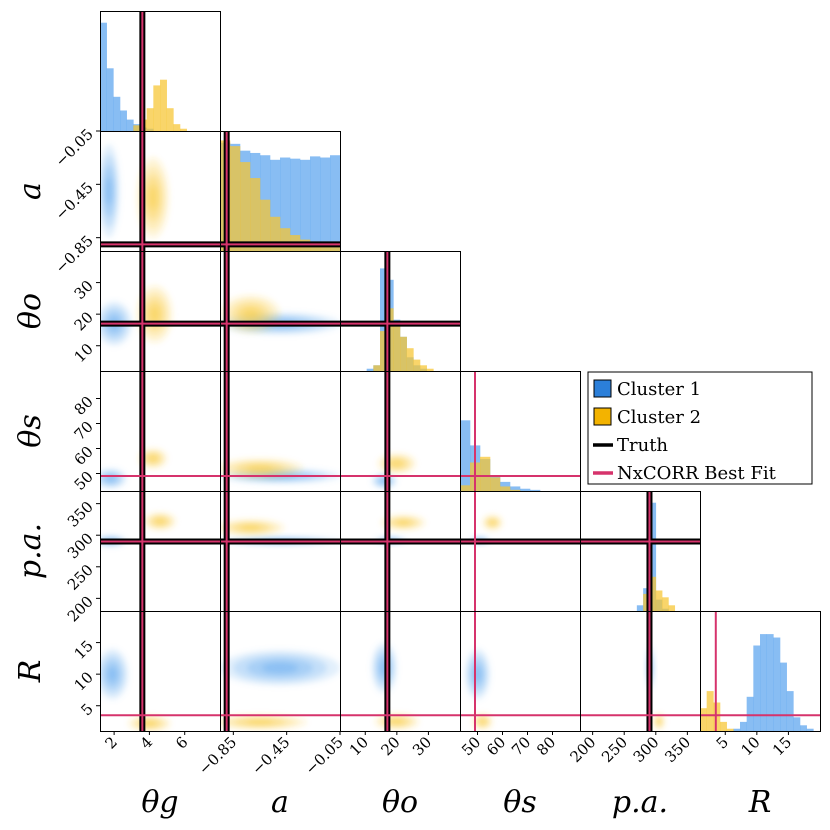 This screenshot has height=830, width=830. Describe the element at coordinates (113, 478) in the screenshot. I see `density-θg-θs-cluster1` at that location.